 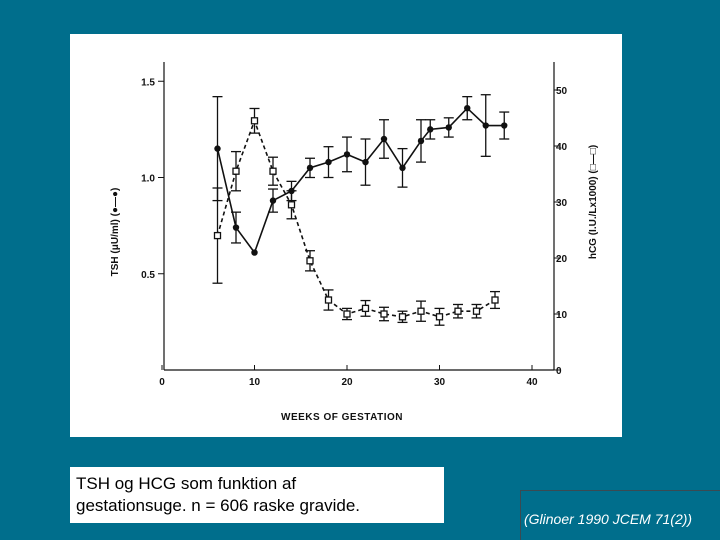 I want to click on left-y-tick-label: 0.5, so click(x=148, y=275).